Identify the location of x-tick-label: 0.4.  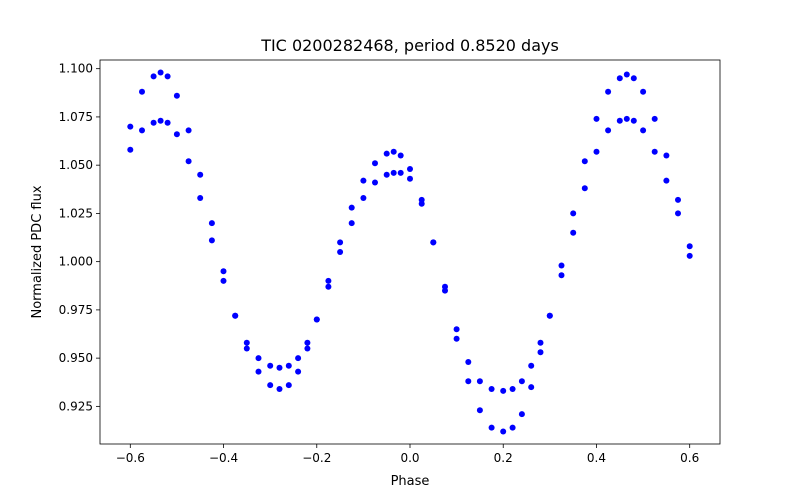
(596, 458).